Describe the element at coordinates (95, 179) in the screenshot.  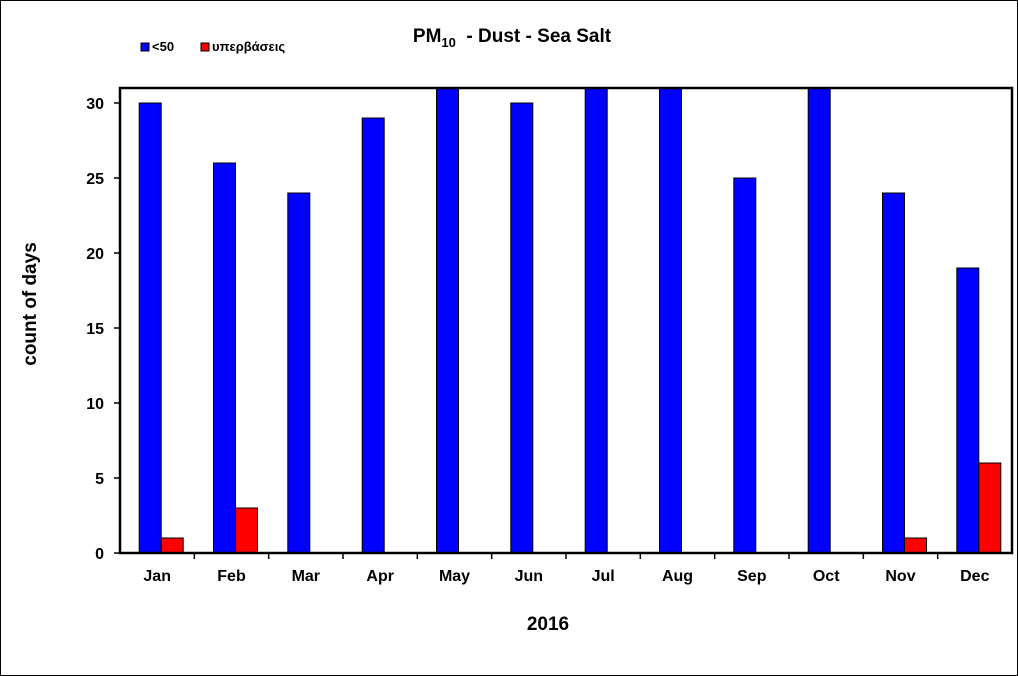
I see `y-tick-label: 25` at that location.